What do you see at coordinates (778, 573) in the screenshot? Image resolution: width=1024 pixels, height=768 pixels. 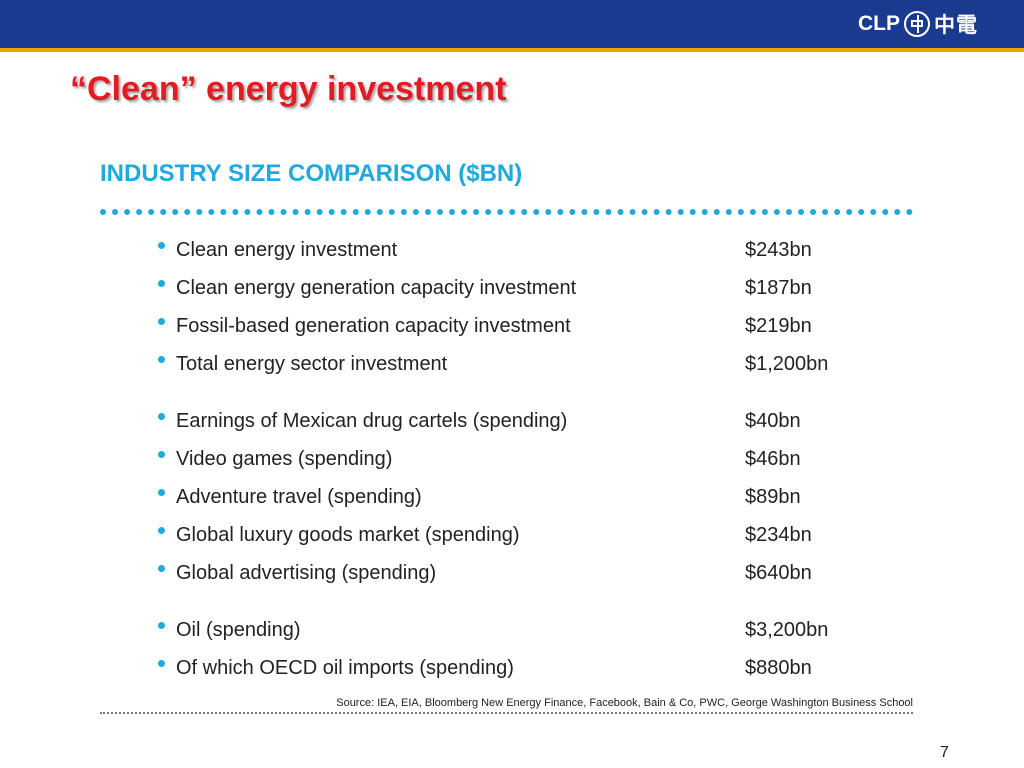 I see `item-value: $640bn` at bounding box center [778, 573].